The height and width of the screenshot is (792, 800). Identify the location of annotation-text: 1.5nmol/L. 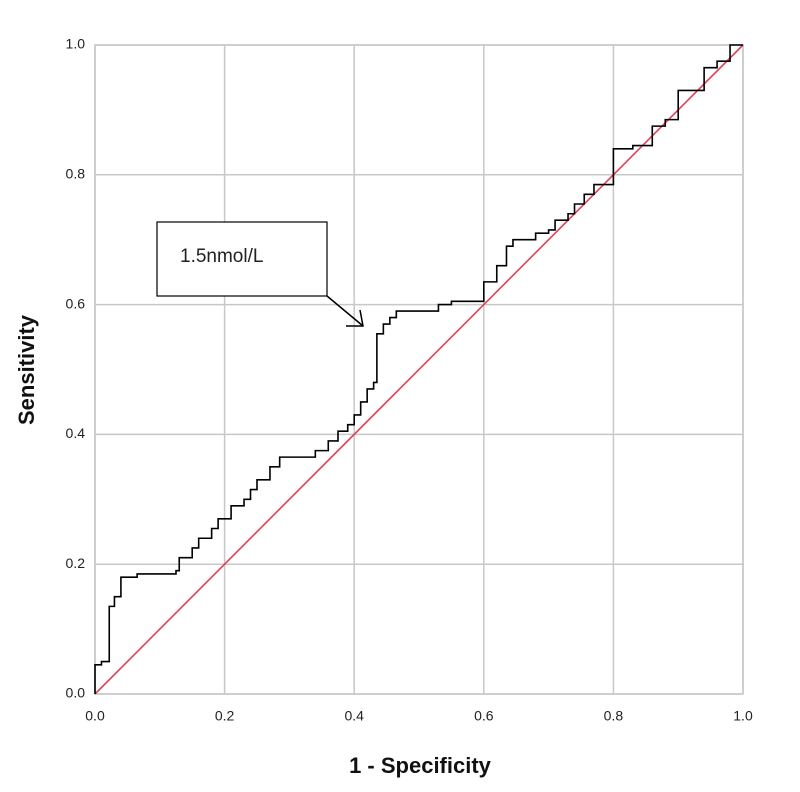
(221, 256).